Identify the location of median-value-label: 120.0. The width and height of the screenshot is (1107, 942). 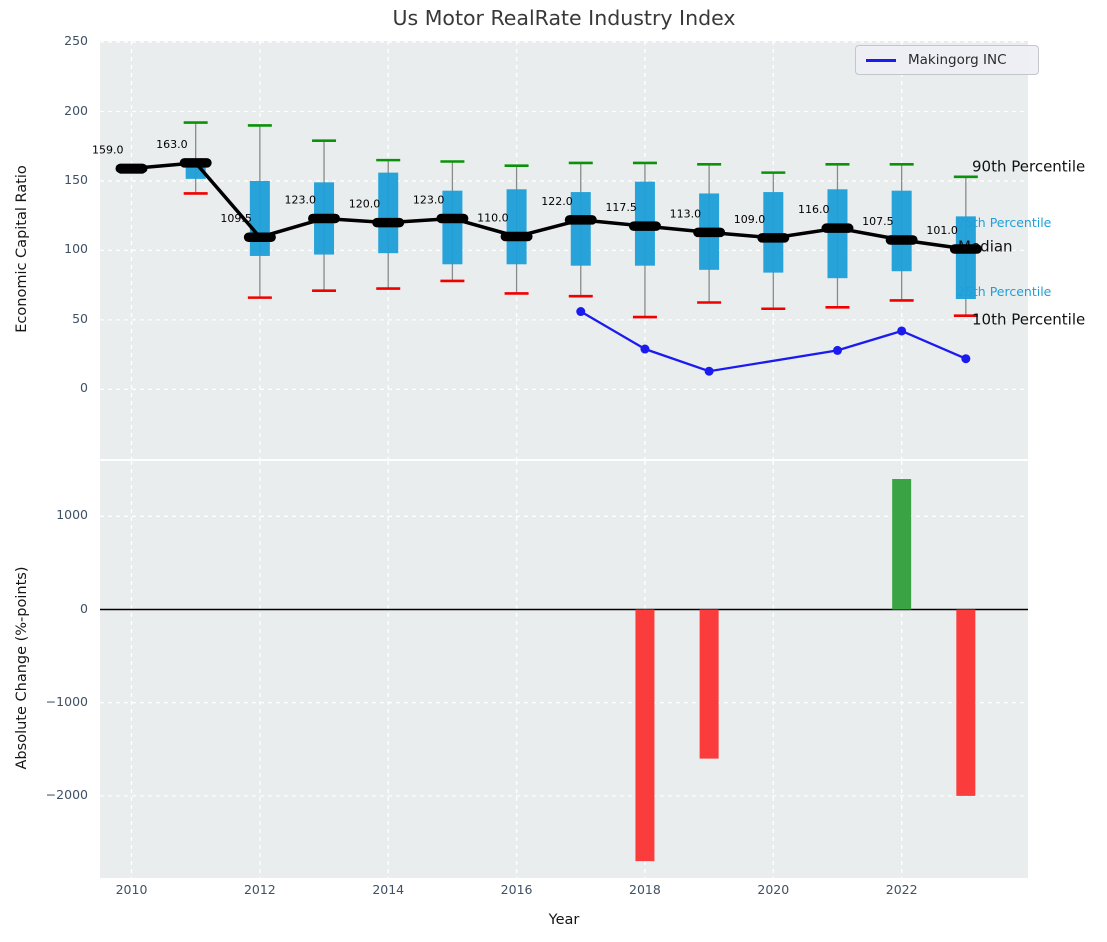
(365, 204).